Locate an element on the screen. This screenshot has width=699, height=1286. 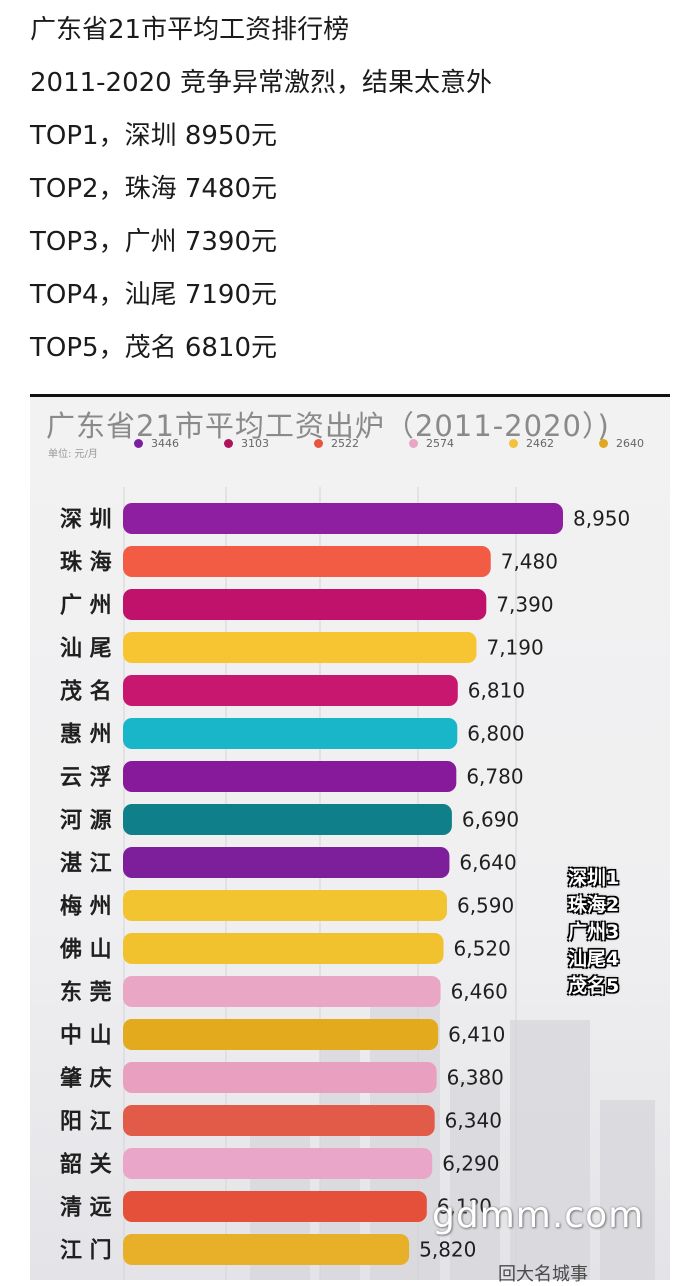
category-label: 东 莞 is located at coordinates (86, 993).